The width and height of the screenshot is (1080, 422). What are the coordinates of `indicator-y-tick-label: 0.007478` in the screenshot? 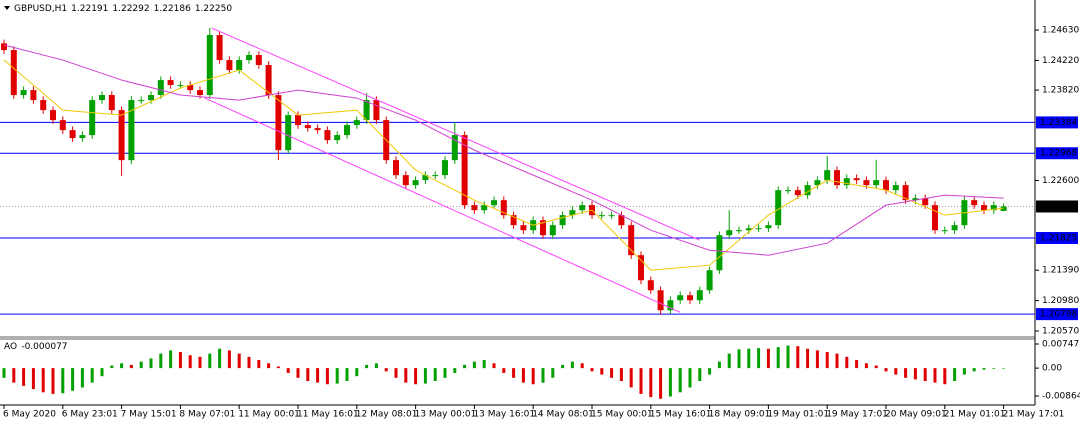 It's located at (1061, 345).